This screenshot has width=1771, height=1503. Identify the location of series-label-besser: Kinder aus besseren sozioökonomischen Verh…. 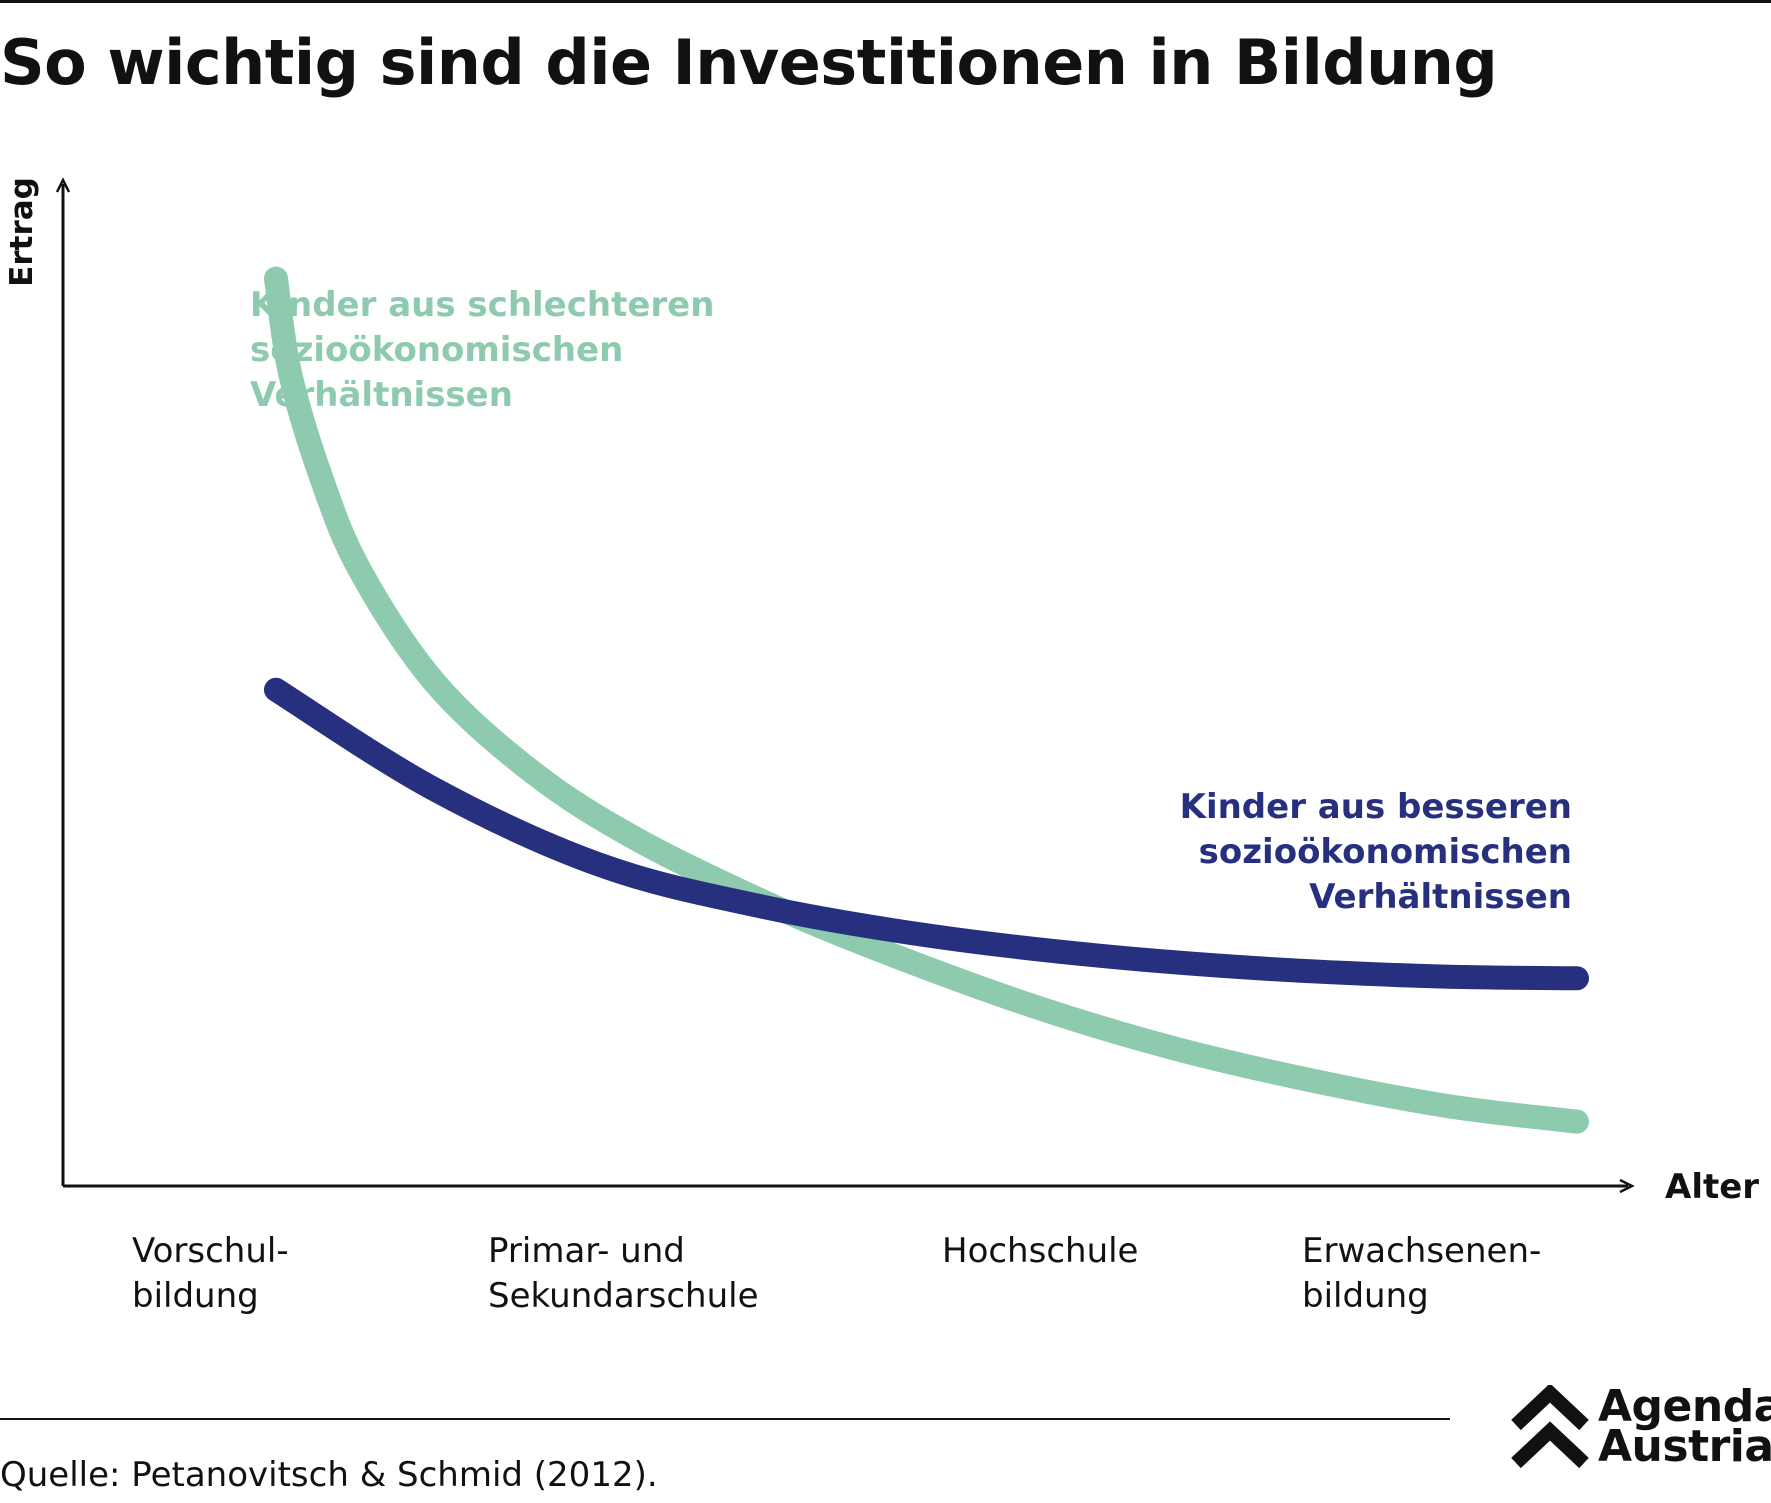
(1376, 852).